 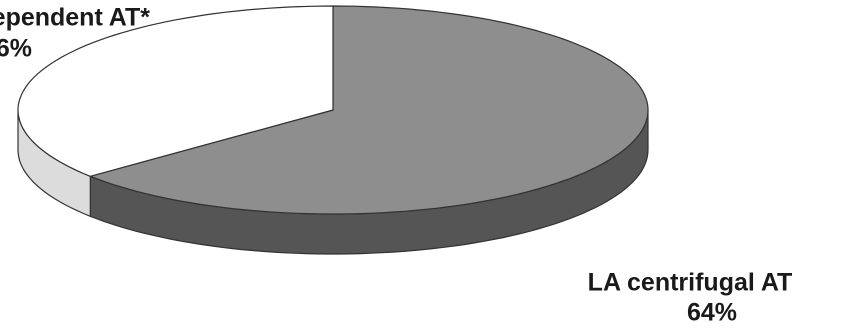 What do you see at coordinates (690, 283) in the screenshot?
I see `slice-label: LA centrifugal AT` at bounding box center [690, 283].